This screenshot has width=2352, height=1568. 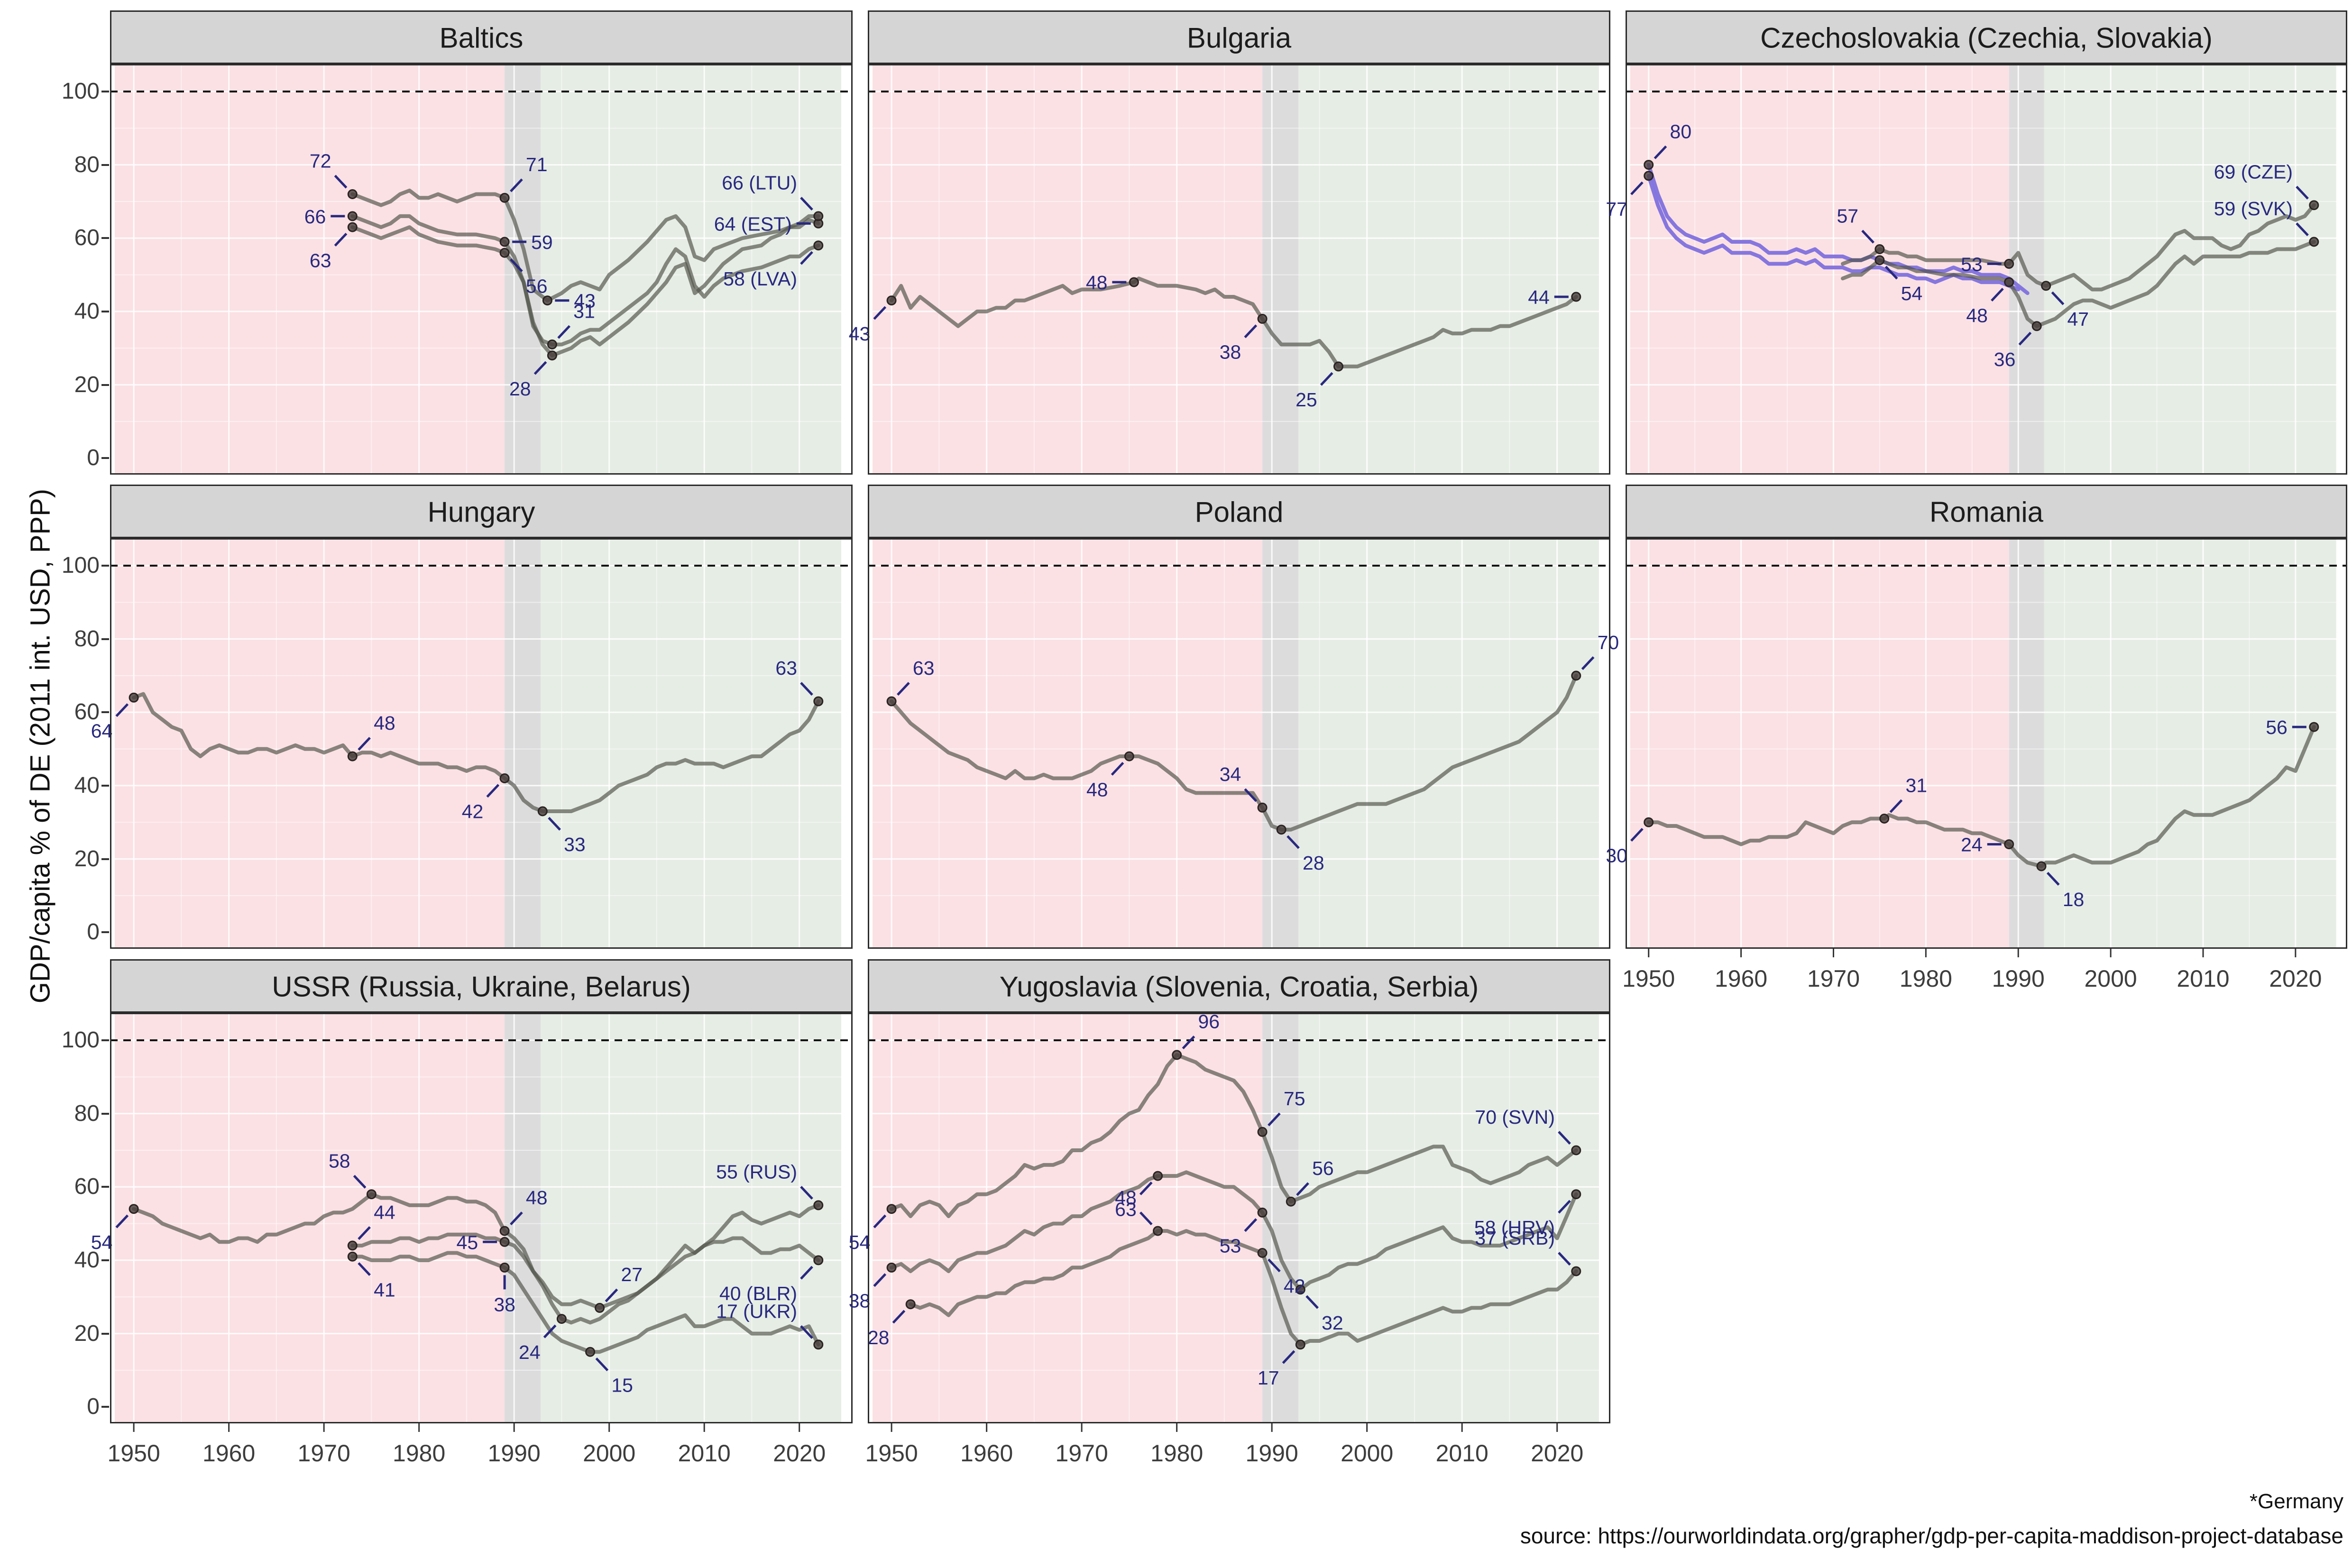 I want to click on data-point-SVN-2022, so click(x=1576, y=1150).